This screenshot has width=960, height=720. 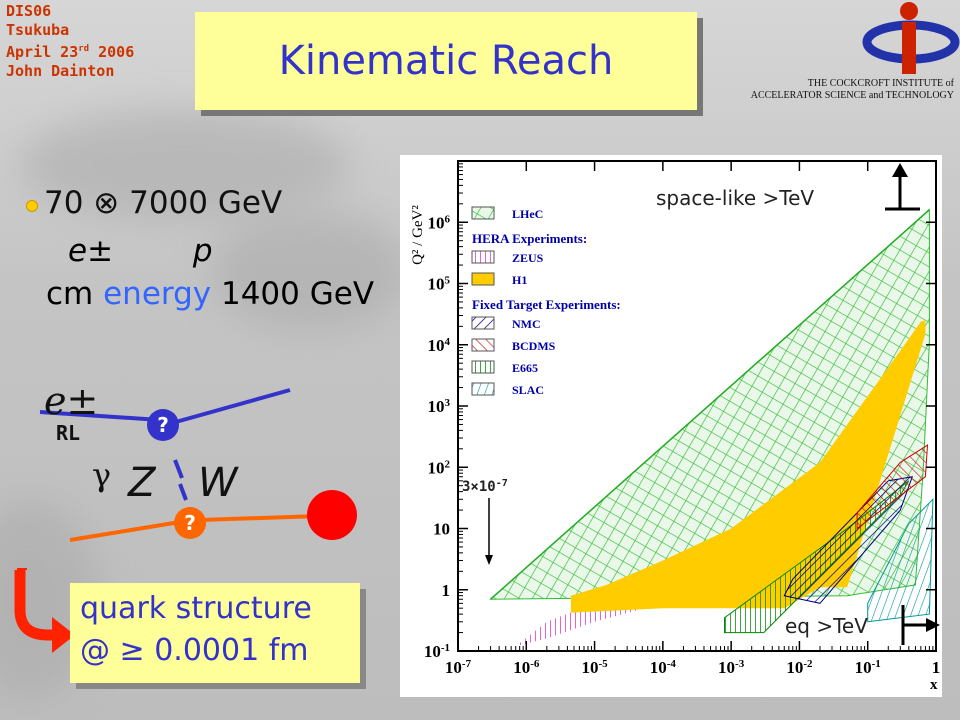 I want to click on space-like-marker, so click(x=902, y=187).